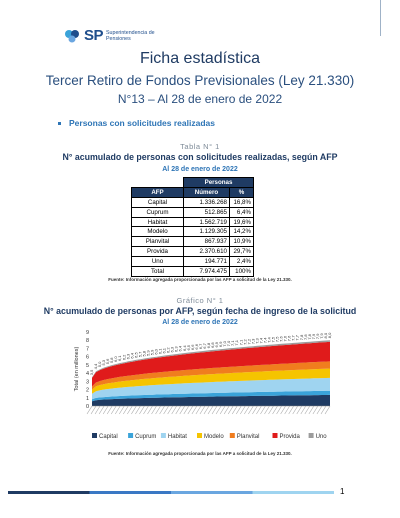 This screenshot has width=400, height=518. What do you see at coordinates (211, 396) in the screenshot?
I see `series-area-cuprum` at bounding box center [211, 396].